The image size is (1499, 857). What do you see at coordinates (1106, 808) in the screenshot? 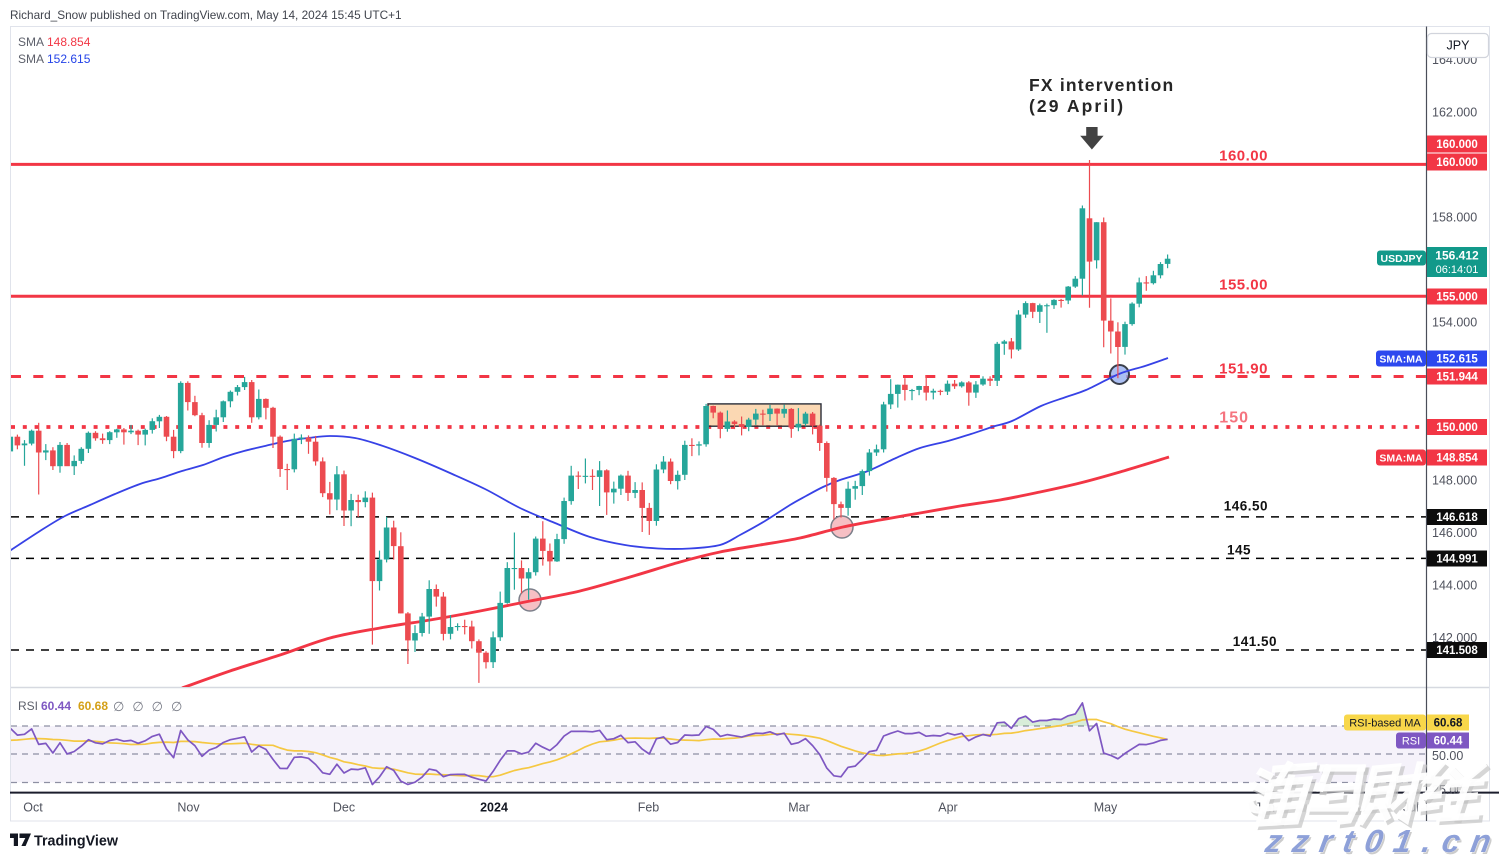
I see `svg-text: May` at bounding box center [1106, 808].